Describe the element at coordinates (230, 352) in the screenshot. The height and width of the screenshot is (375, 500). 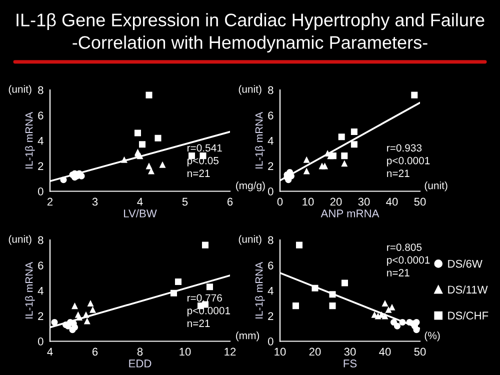
I see `x-tick-label: 12` at that location.